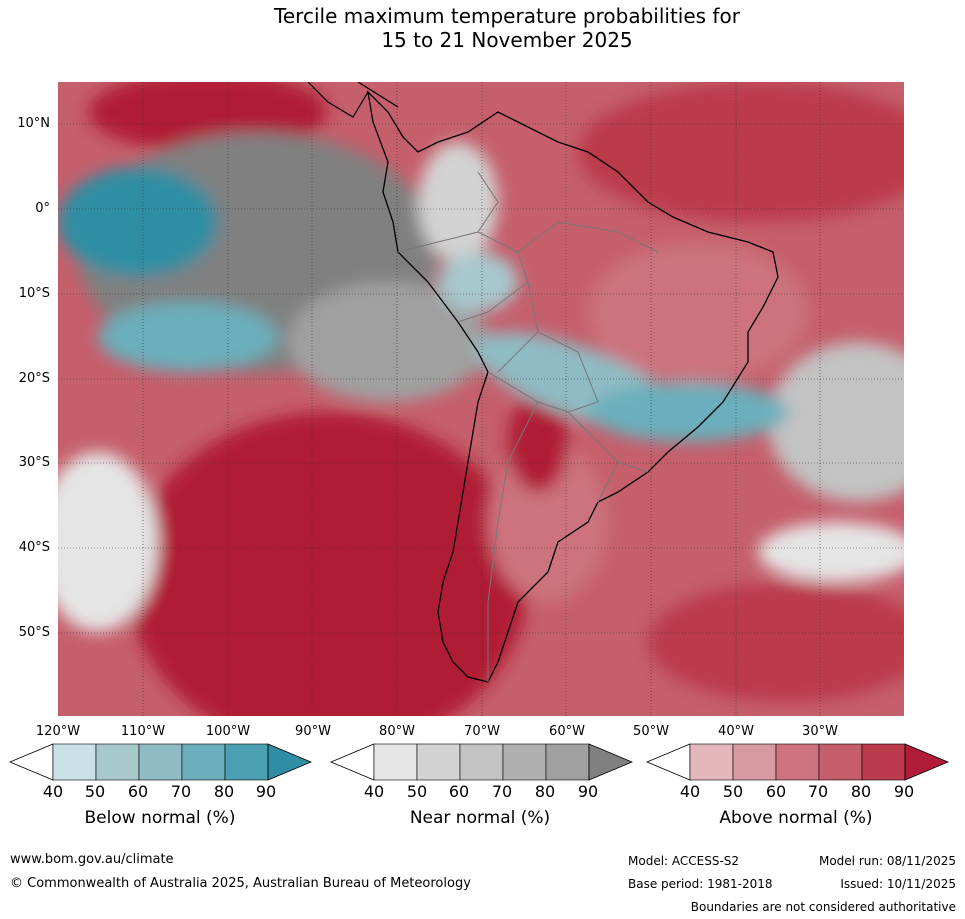  Describe the element at coordinates (138, 222) in the screenshot. I see `below-normal-equatorial-pacific` at that location.